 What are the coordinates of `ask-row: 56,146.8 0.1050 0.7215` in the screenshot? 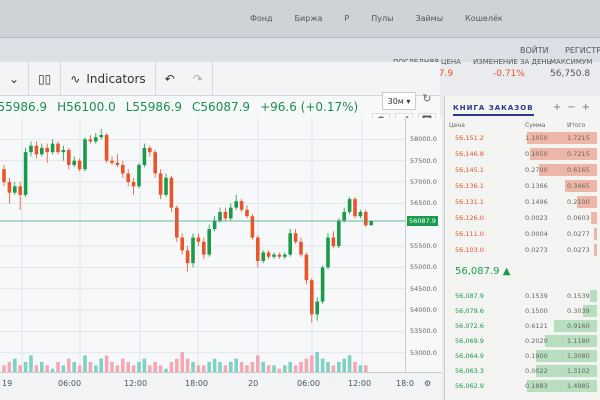 It's located at (522, 154).